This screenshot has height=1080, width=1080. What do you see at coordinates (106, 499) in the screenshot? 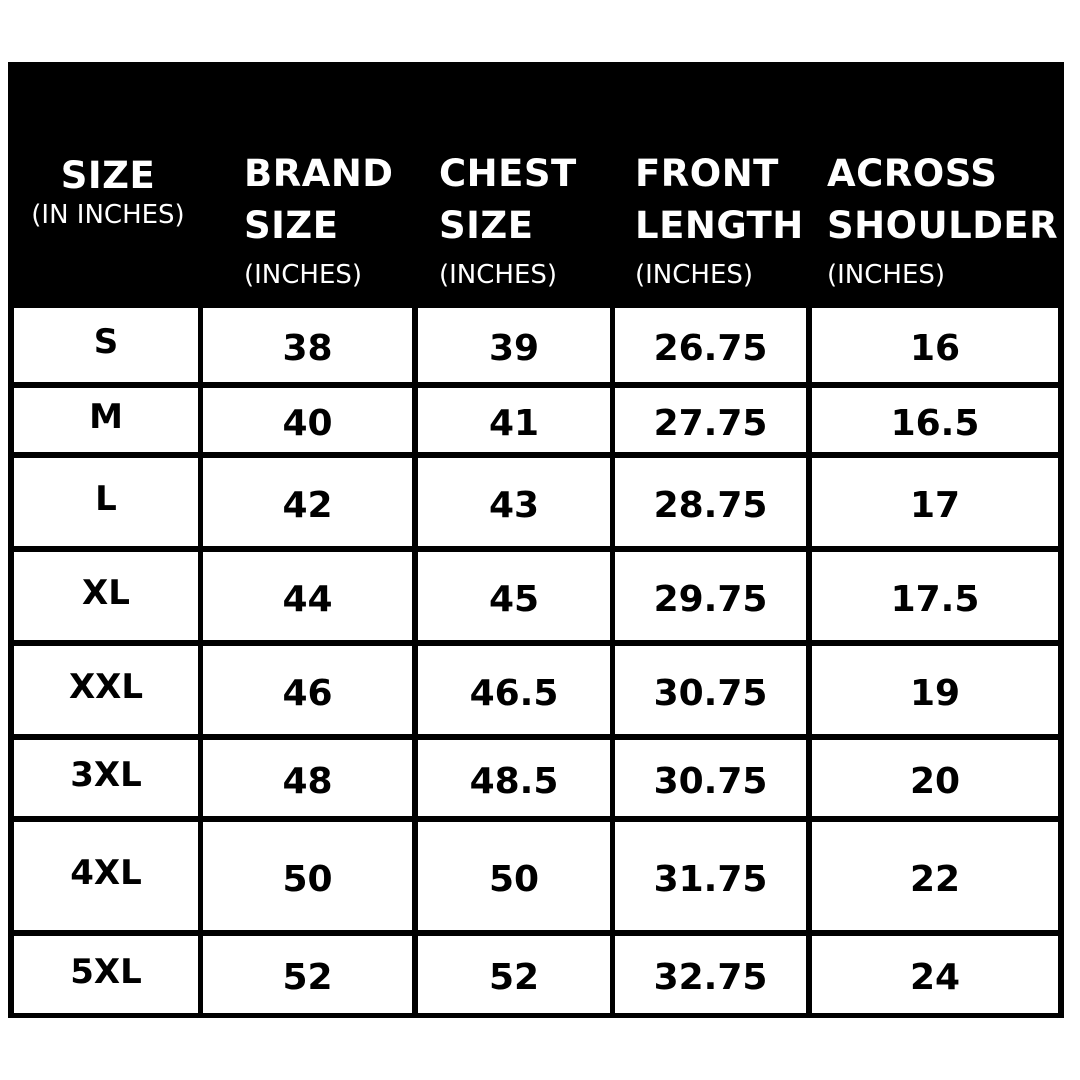
I see `cell-value: L` at bounding box center [106, 499].